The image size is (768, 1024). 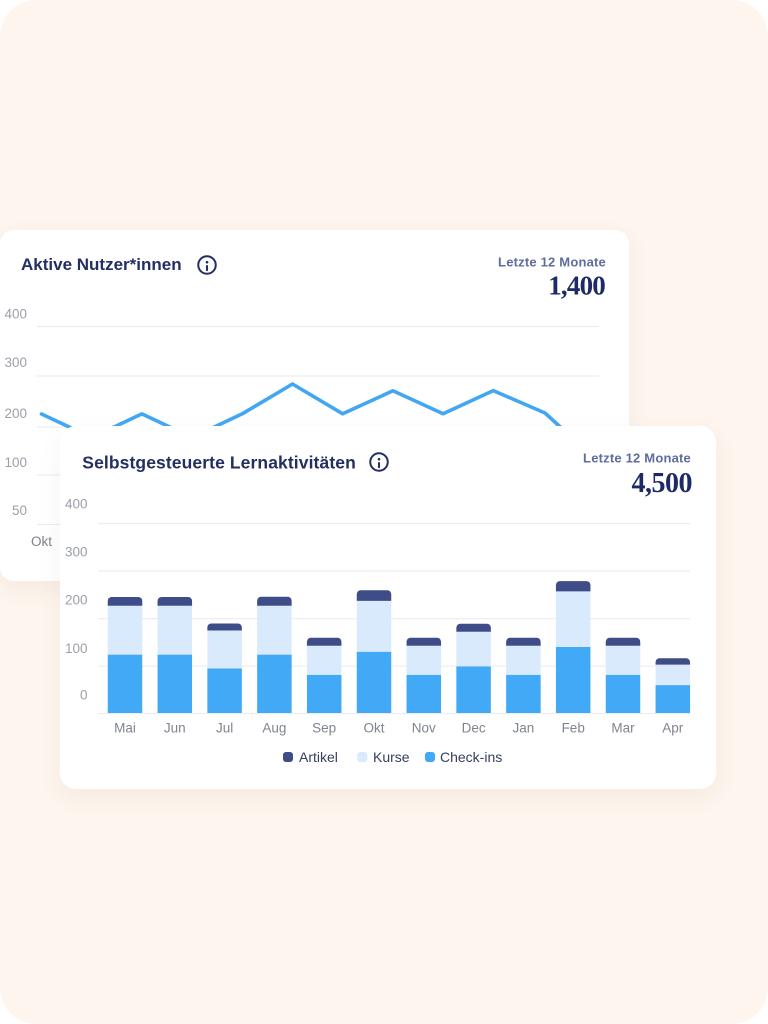 I want to click on svg-text: Check-ins, so click(x=471, y=757).